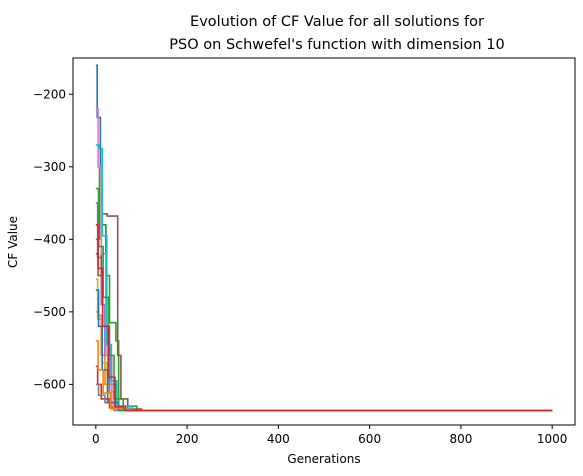 This screenshot has height=476, width=583. What do you see at coordinates (187, 439) in the screenshot?
I see `x-tick-label: 200` at bounding box center [187, 439].